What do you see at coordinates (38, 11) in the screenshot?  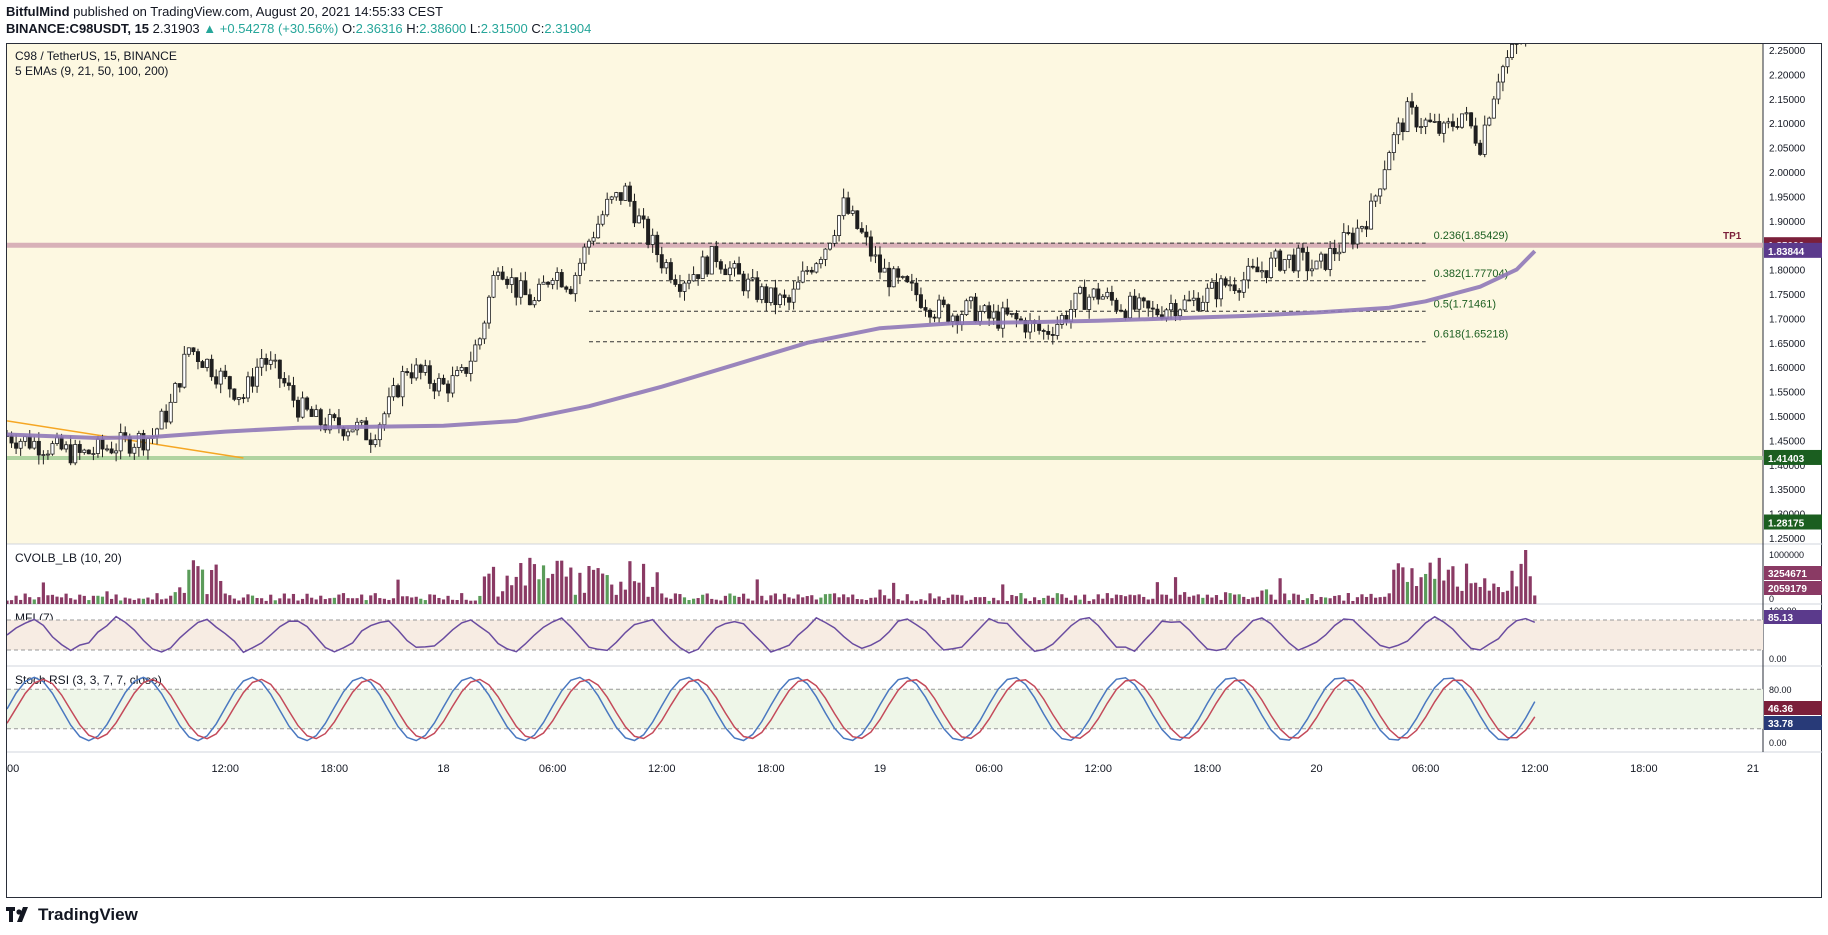 I see `author-name: BitfulMind` at bounding box center [38, 11].